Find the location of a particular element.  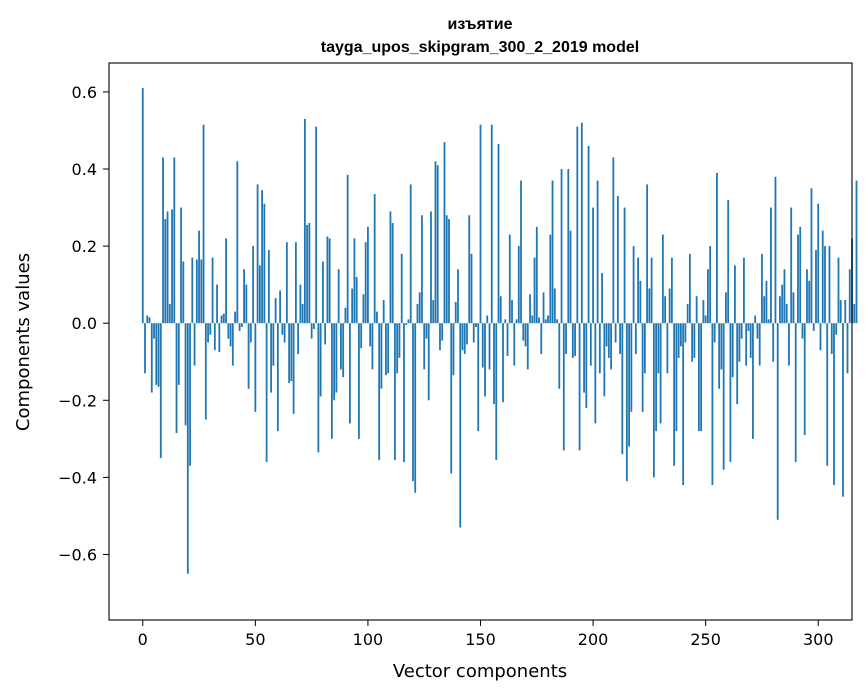

y-tick-label: −0.4 is located at coordinates (77, 477).